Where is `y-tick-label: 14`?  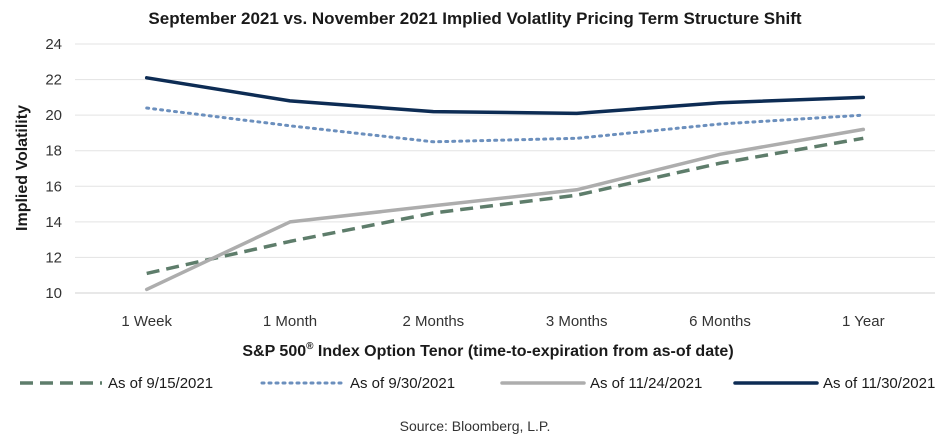 y-tick-label: 14 is located at coordinates (53, 222).